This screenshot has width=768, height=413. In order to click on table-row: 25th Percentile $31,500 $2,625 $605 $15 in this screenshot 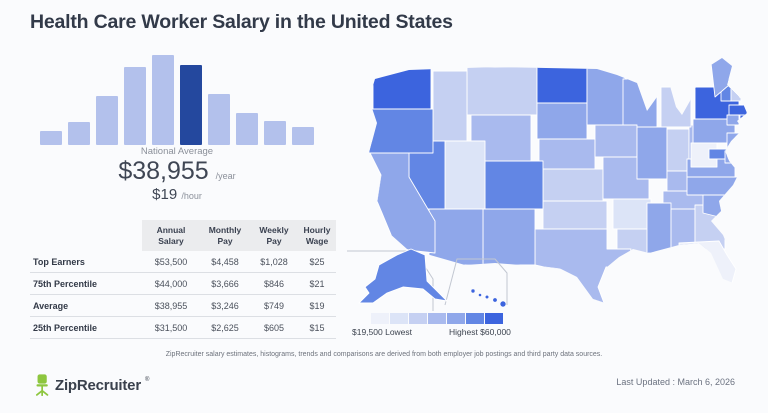, I will do `click(183, 328)`.